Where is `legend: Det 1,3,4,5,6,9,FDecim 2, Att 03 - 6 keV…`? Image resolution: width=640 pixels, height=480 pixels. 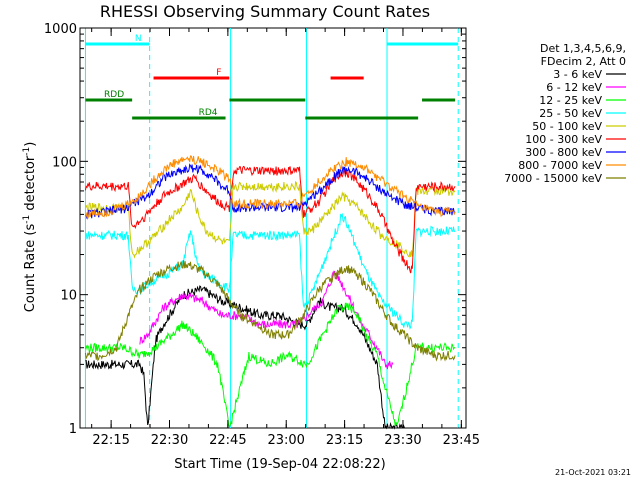
legend: Det 1,3,4,5,6,9,FDecim 2, Att 03 - 6 keV… is located at coordinates (565, 113).